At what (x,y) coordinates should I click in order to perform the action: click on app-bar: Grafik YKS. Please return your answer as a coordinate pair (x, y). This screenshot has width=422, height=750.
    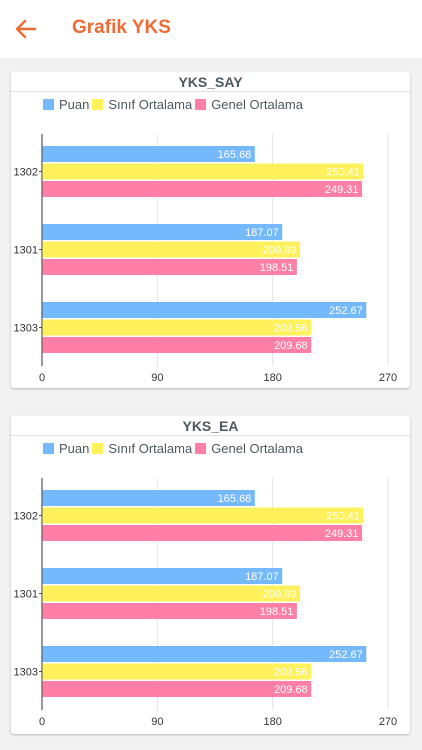
    Looking at the image, I should click on (211, 29).